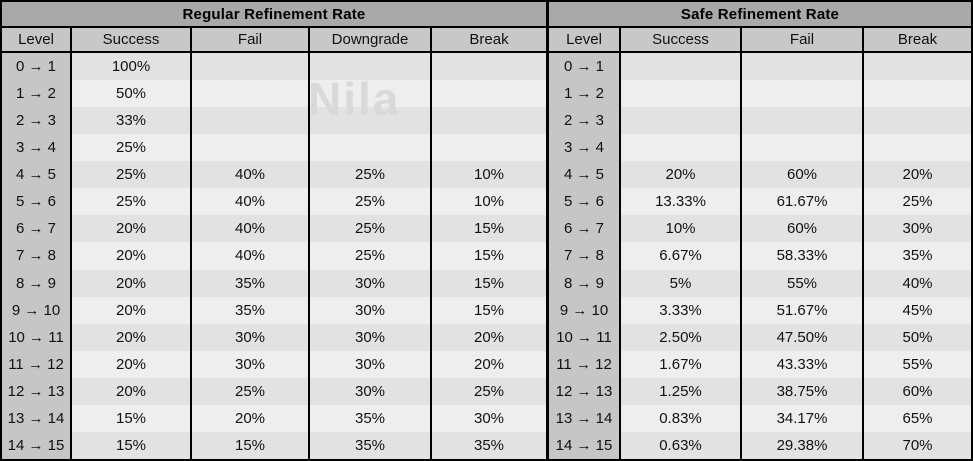 The width and height of the screenshot is (973, 461). I want to click on value-cell: 33%, so click(130, 121).